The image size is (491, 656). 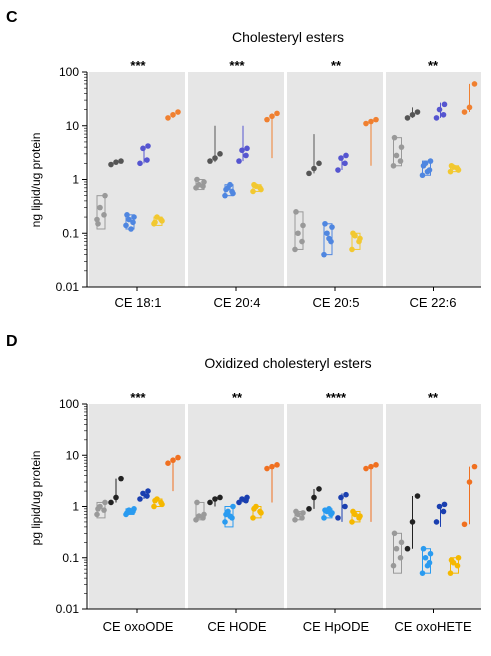 What do you see at coordinates (433, 626) in the screenshot?
I see `category-label: CE oxoHETE` at bounding box center [433, 626].